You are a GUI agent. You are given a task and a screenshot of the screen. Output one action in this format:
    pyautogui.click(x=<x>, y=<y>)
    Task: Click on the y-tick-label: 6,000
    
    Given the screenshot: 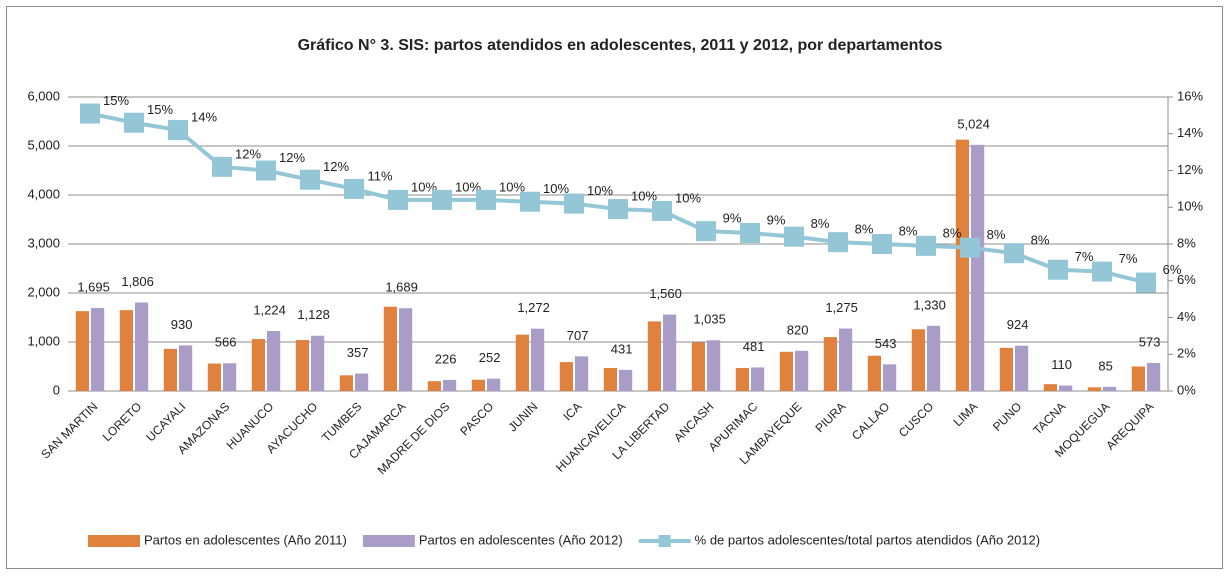 What is the action you would take?
    pyautogui.click(x=43, y=95)
    